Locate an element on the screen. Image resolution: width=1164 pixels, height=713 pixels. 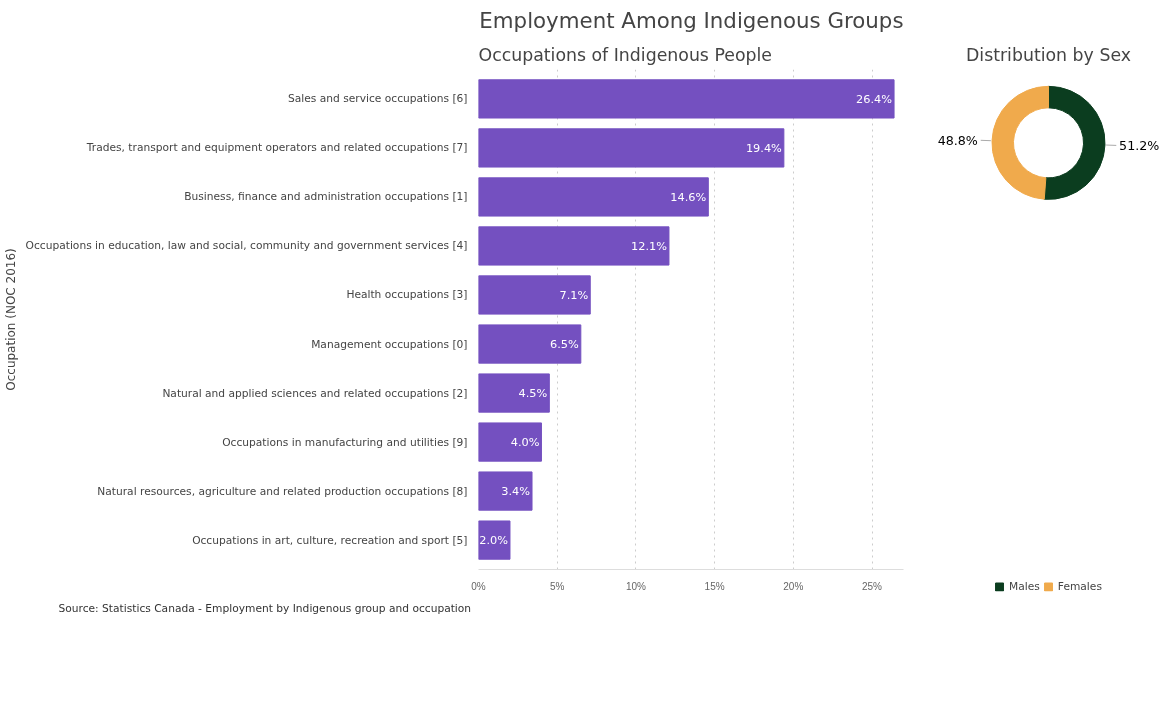
chart-title: Employment Among Indigenous Groups is located at coordinates (691, 20).